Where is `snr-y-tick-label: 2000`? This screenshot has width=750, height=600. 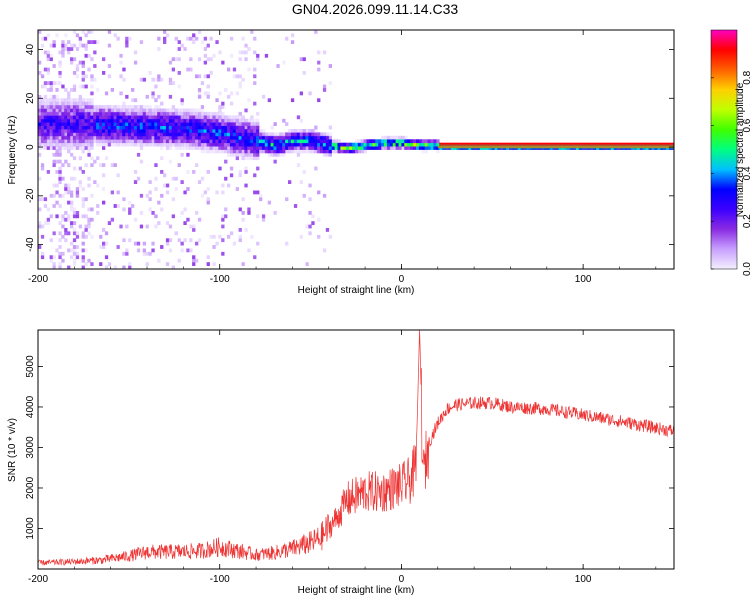 snr-y-tick-label: 2000 is located at coordinates (30, 487).